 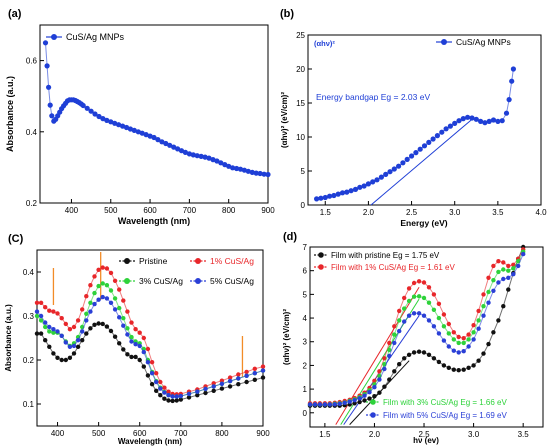 What do you see at coordinates (305, 318) in the screenshot?
I see `y-tick-label: 4` at bounding box center [305, 318].